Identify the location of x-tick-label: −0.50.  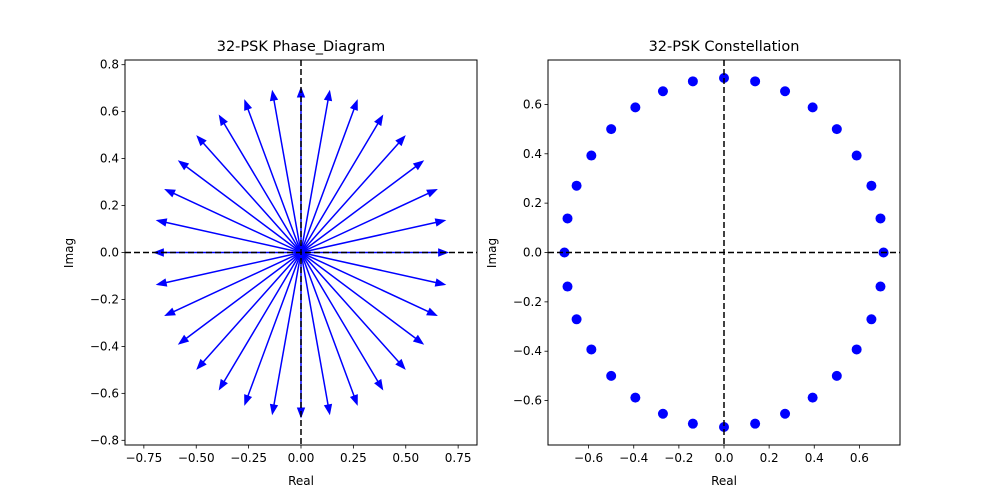
(196, 458).